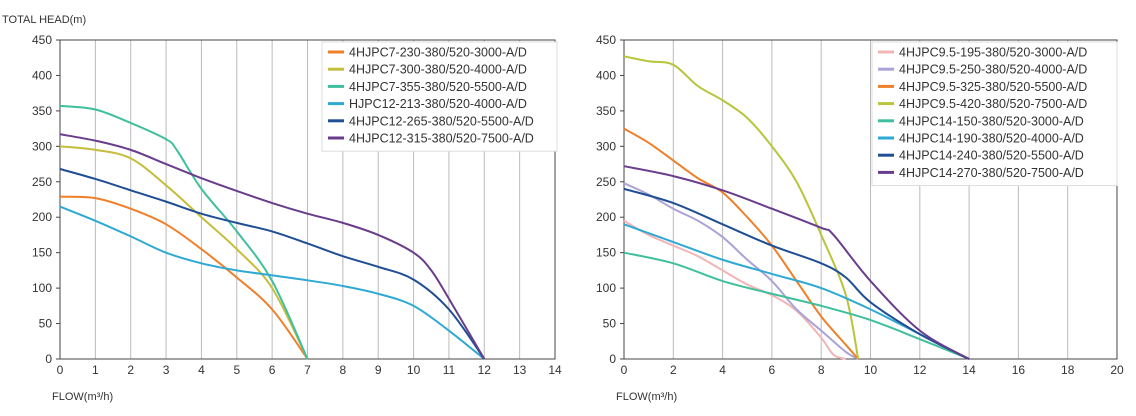 Image resolution: width=1136 pixels, height=416 pixels. I want to click on legend-label: 4HJPC14-150-380/520-3000-A/D, so click(991, 121).